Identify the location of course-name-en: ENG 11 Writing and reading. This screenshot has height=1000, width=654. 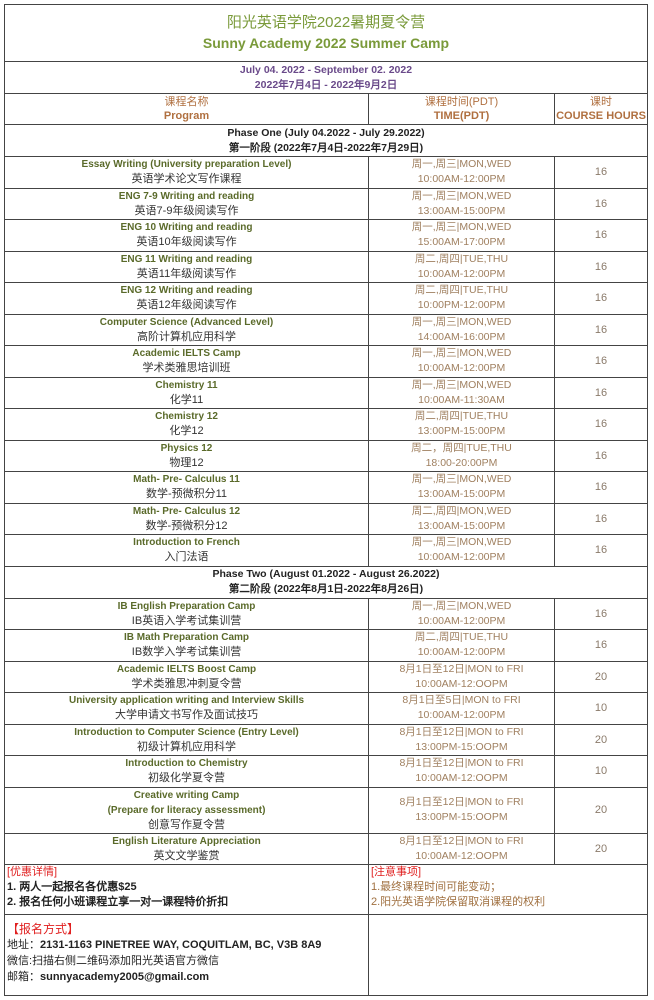
(186, 259).